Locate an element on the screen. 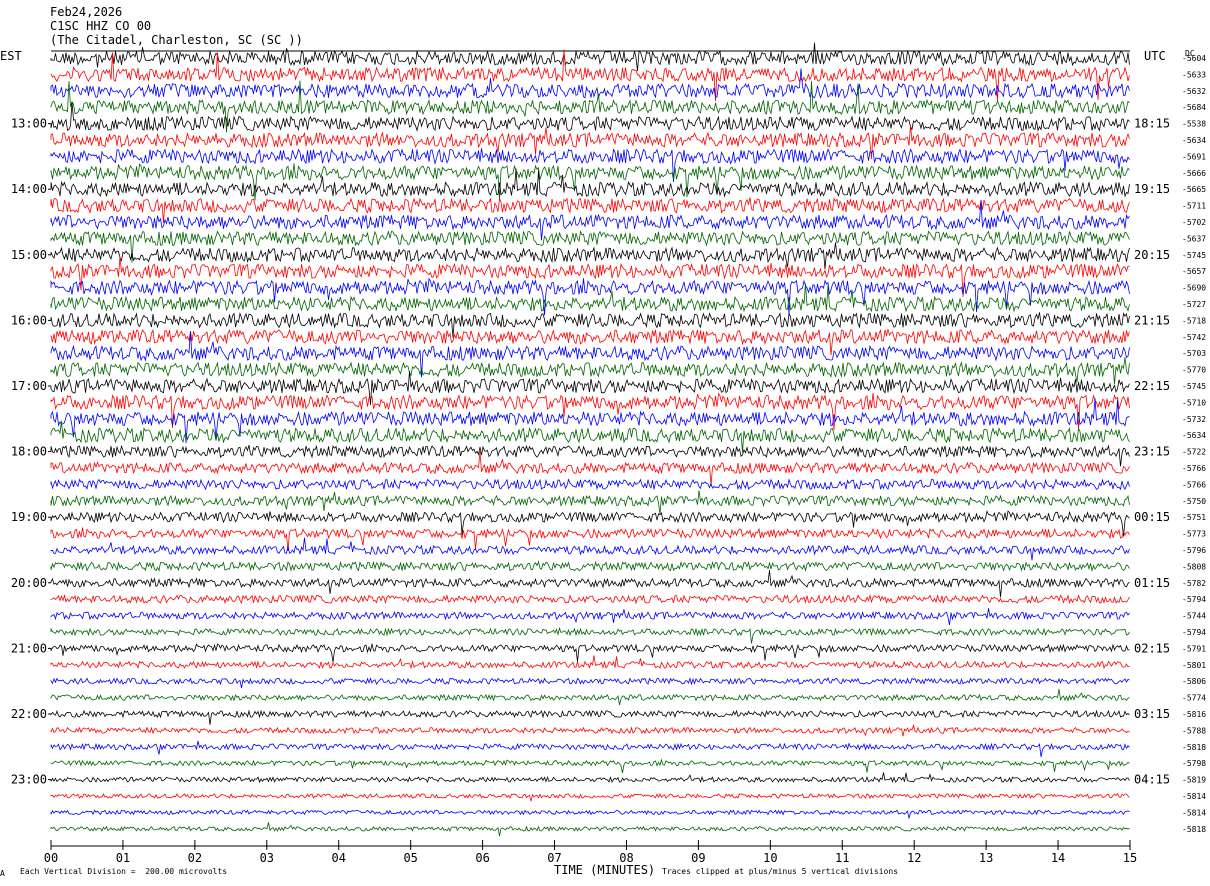  right-hour-label: 23:15 is located at coordinates (1152, 452).